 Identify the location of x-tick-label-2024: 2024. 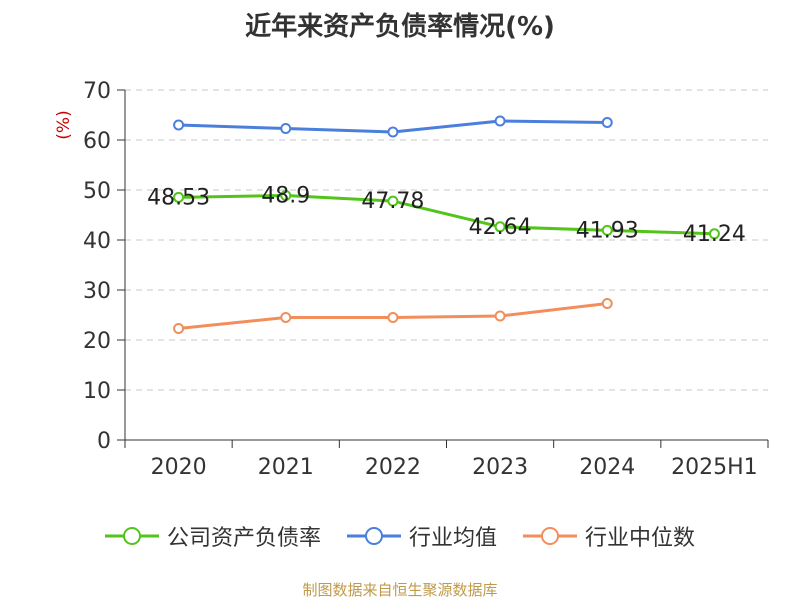
(607, 467).